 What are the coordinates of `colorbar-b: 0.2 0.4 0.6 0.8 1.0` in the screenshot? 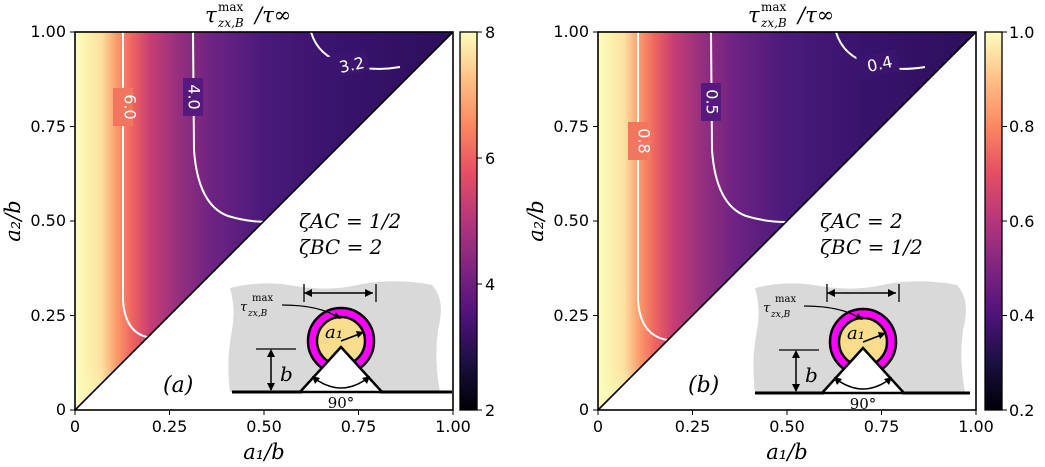 It's located at (1009, 221).